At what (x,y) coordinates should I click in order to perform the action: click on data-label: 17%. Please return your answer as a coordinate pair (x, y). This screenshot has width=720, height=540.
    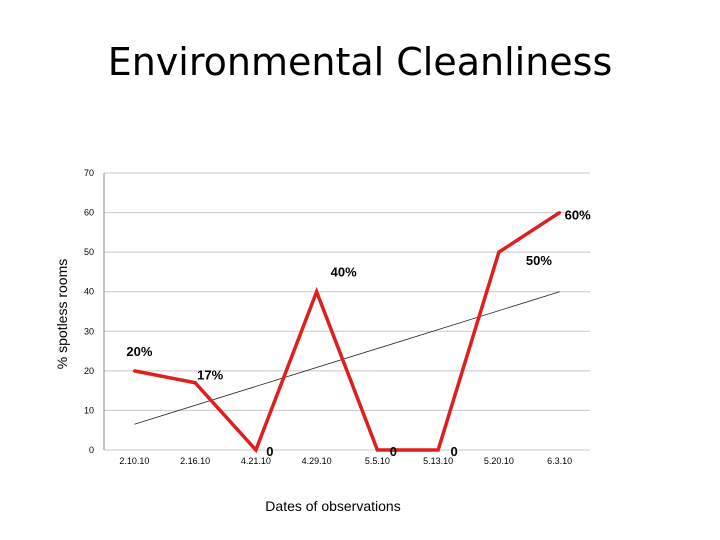
    Looking at the image, I should click on (210, 375).